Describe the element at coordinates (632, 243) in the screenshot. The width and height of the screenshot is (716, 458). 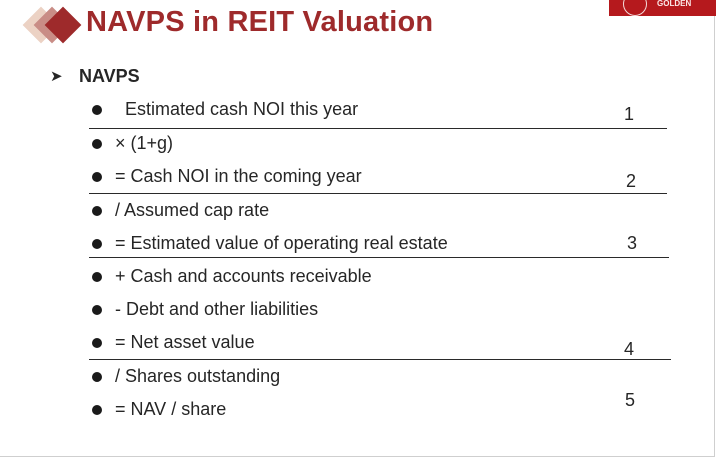
I see `step-number: 3` at that location.